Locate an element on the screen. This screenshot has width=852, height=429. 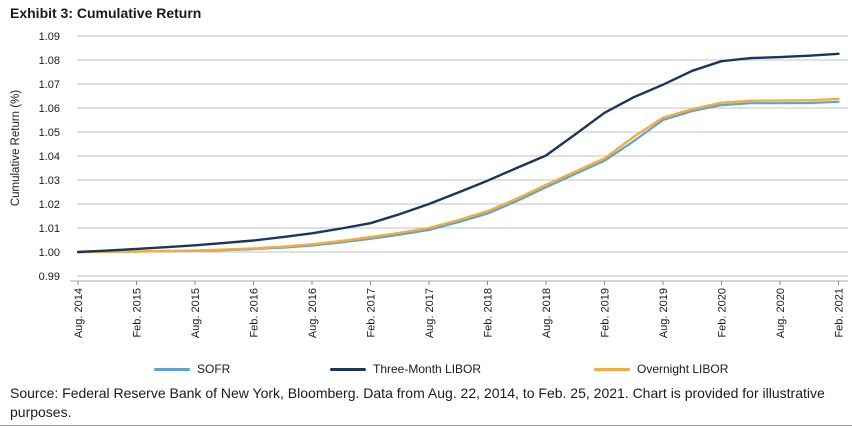
x-tick-label: Feb. 2018 is located at coordinates (489, 313).